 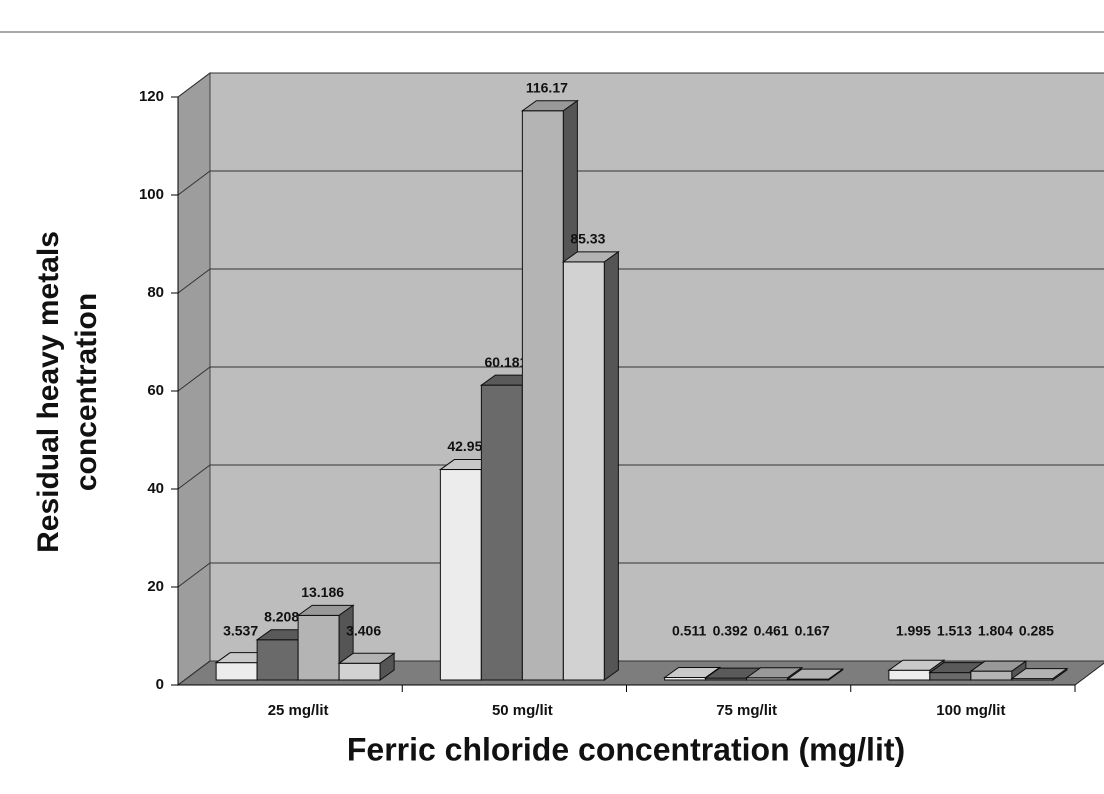 I want to click on x-axis-label: Ferric chloride concentration (mg/lit), so click(x=626, y=749).